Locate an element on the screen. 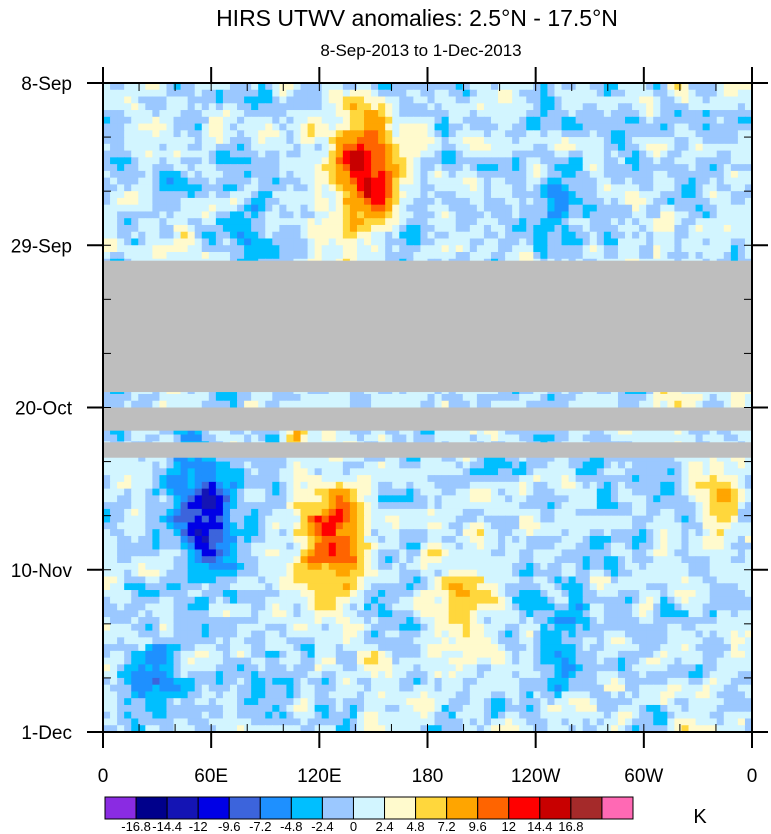 The height and width of the screenshot is (834, 771). colorbar-label: 7.2 is located at coordinates (447, 826).